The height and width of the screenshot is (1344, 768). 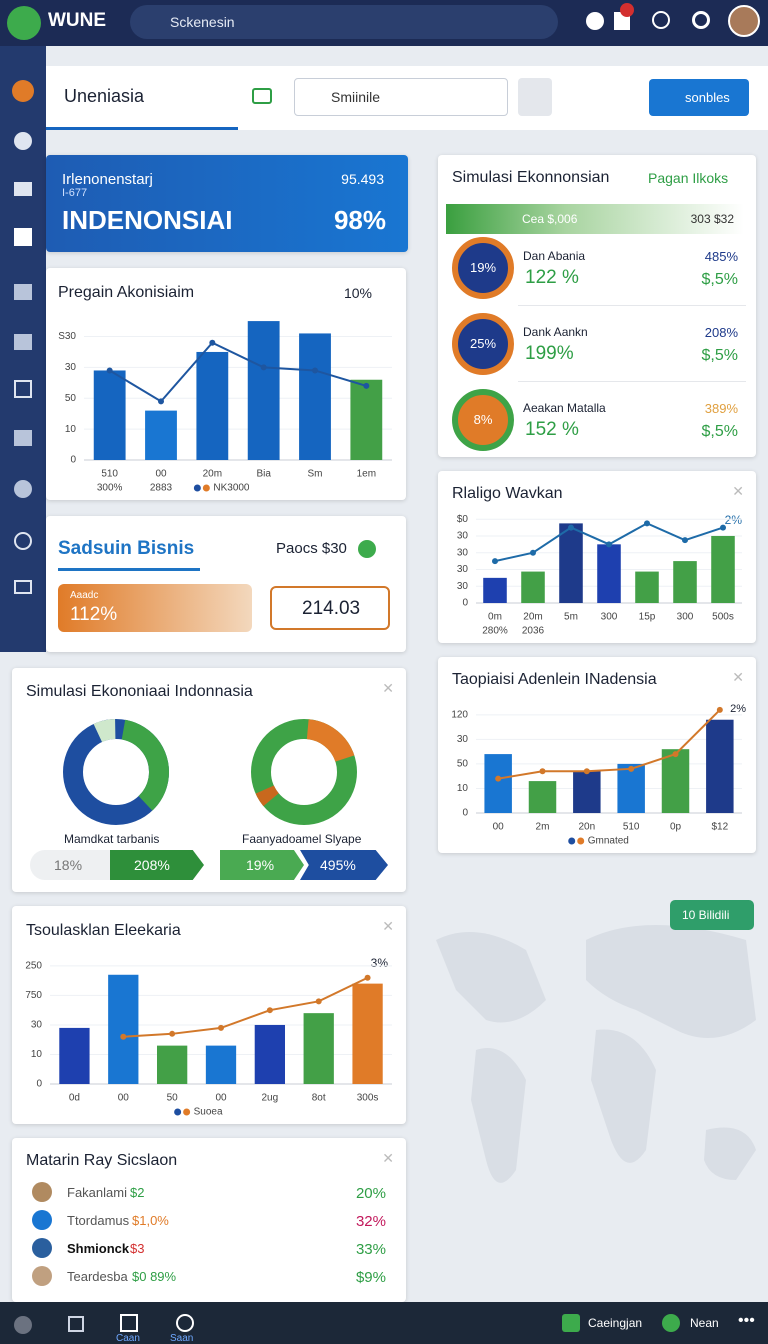 What do you see at coordinates (97, 1192) in the screenshot?
I see `row-name: Fakanlami` at bounding box center [97, 1192].